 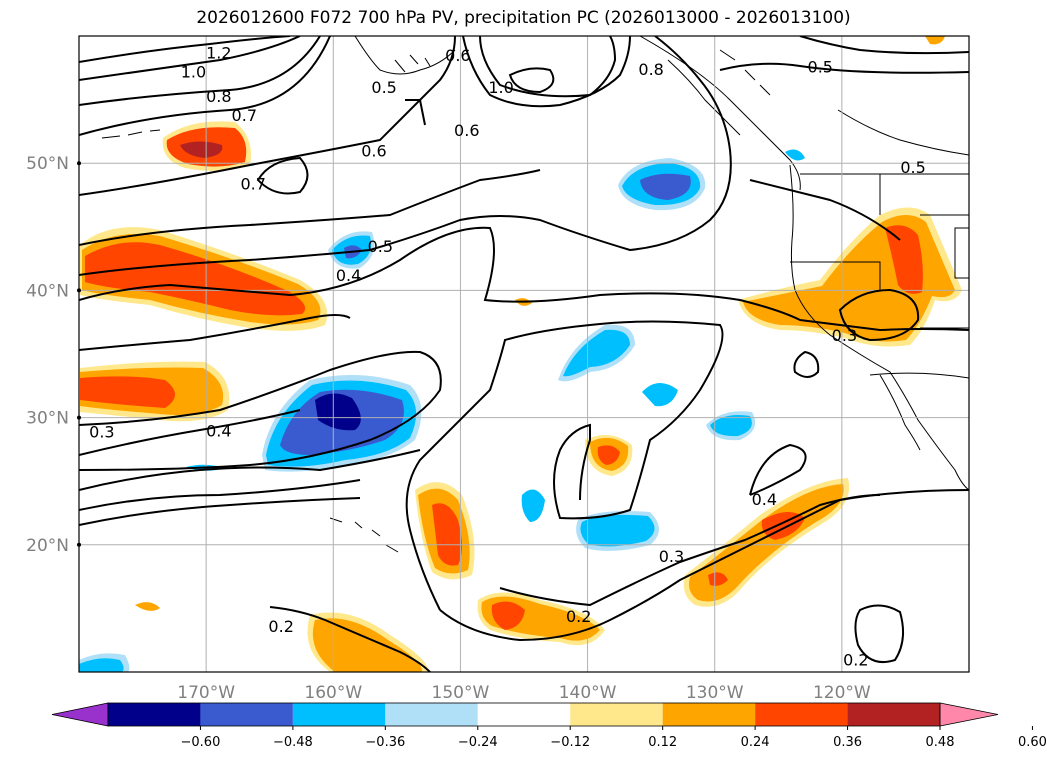 I want to click on colorbar-tick-label: 0.48, so click(x=940, y=742).